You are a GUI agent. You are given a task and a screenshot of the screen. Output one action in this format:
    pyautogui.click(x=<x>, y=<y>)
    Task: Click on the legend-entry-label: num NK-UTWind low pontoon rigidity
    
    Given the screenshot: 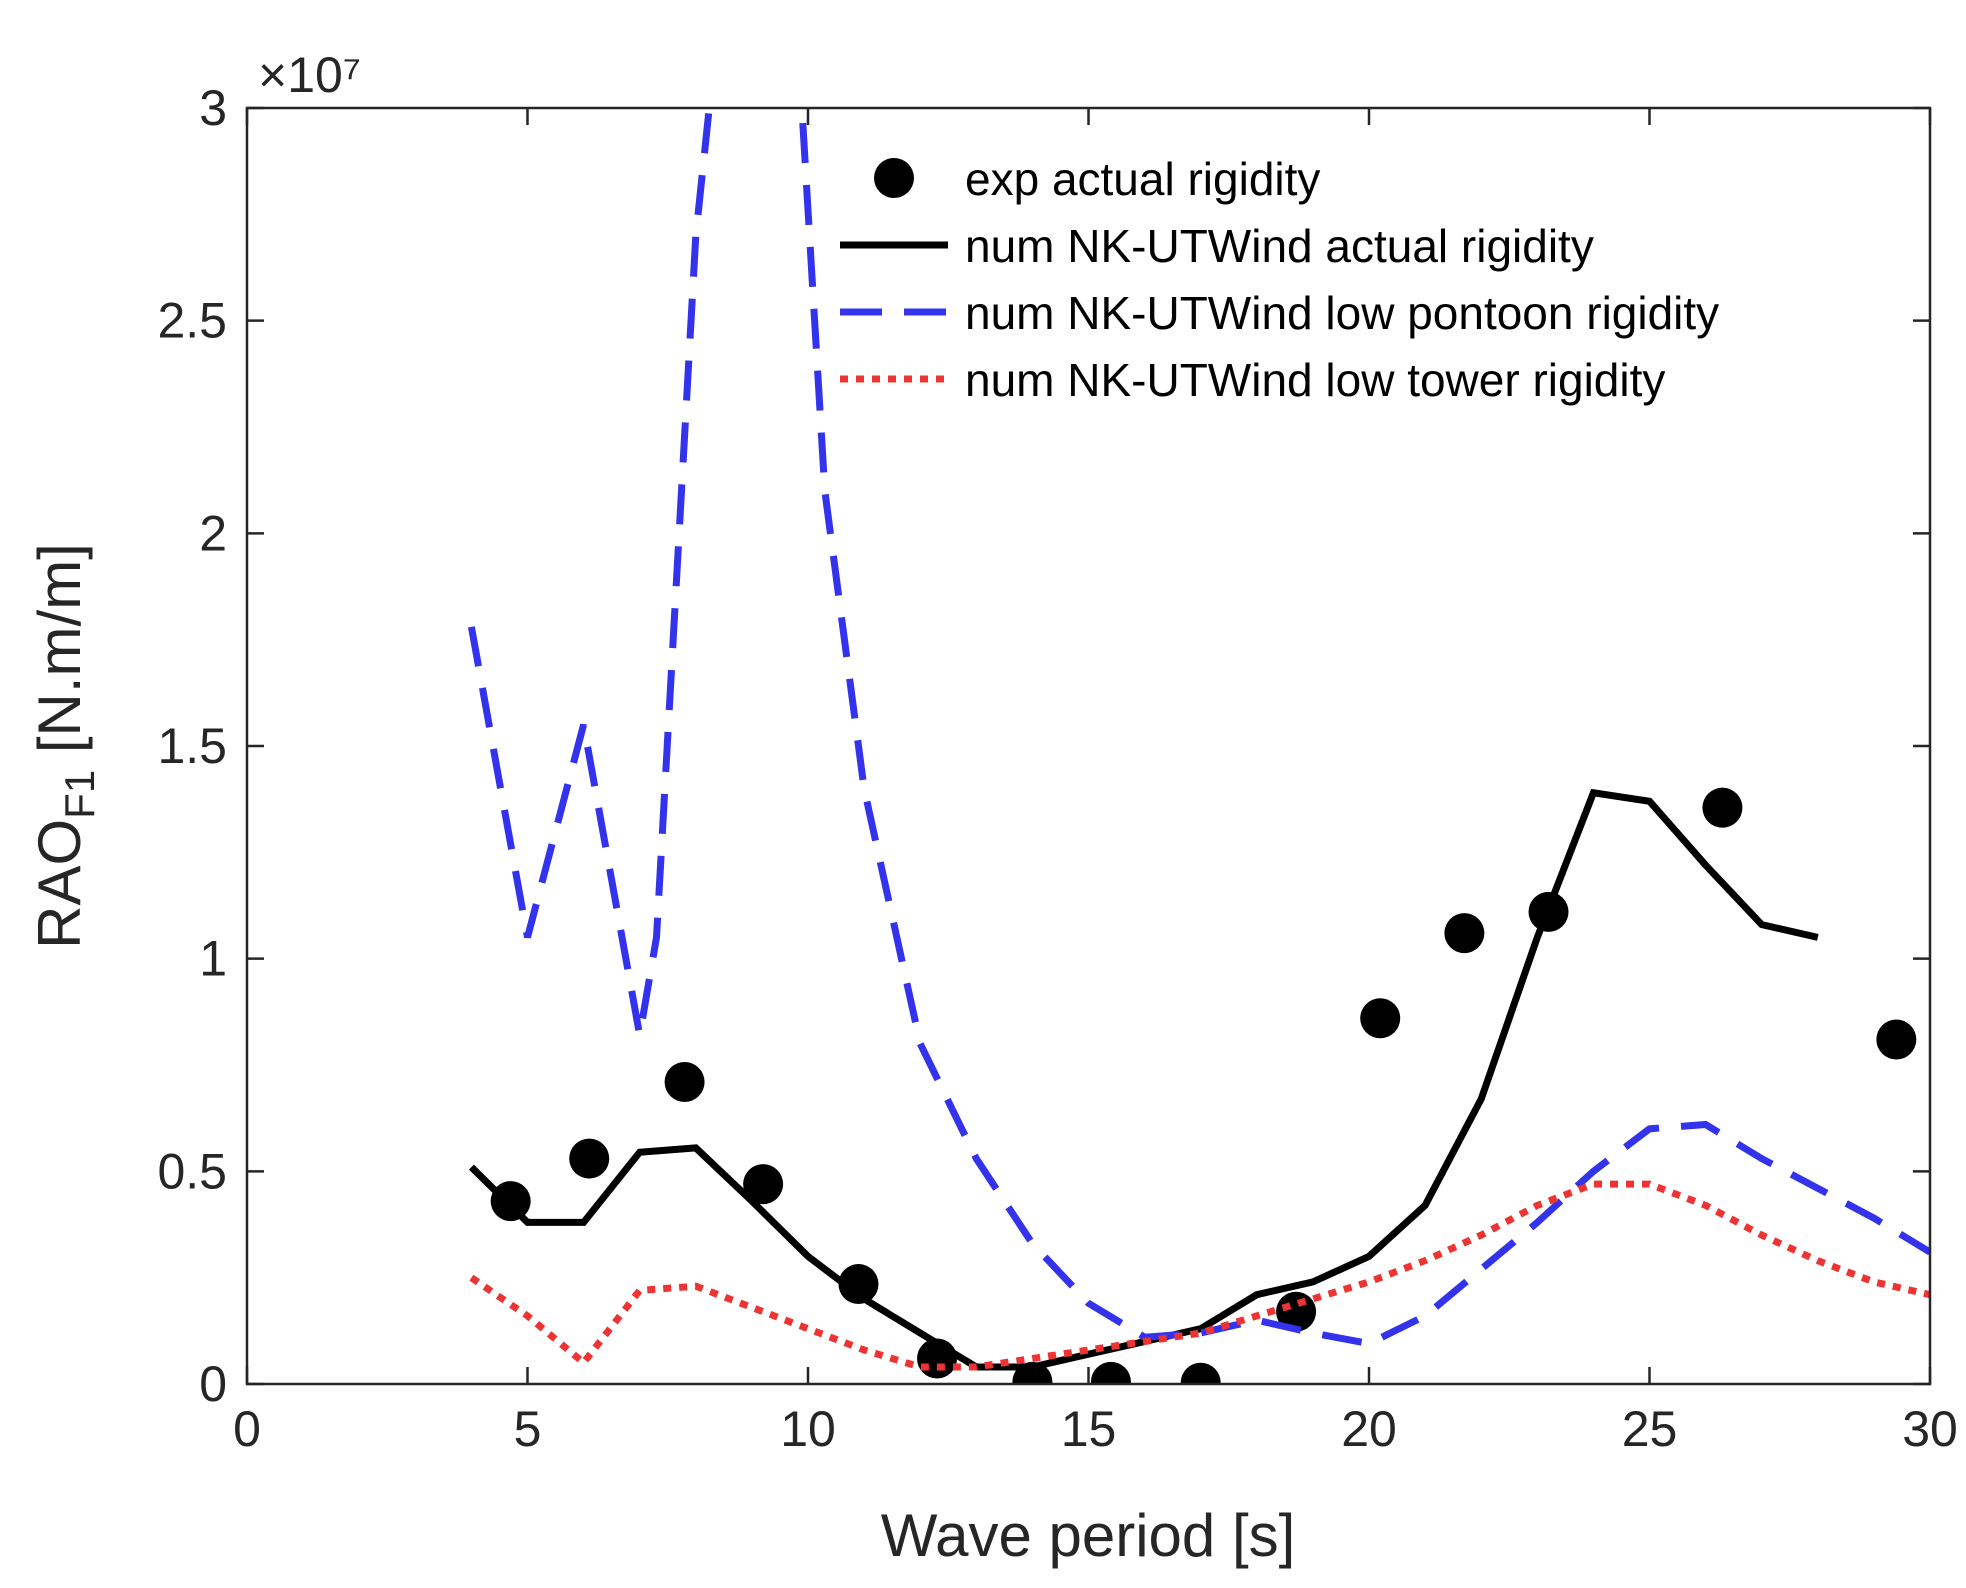 What is the action you would take?
    pyautogui.click(x=1342, y=313)
    